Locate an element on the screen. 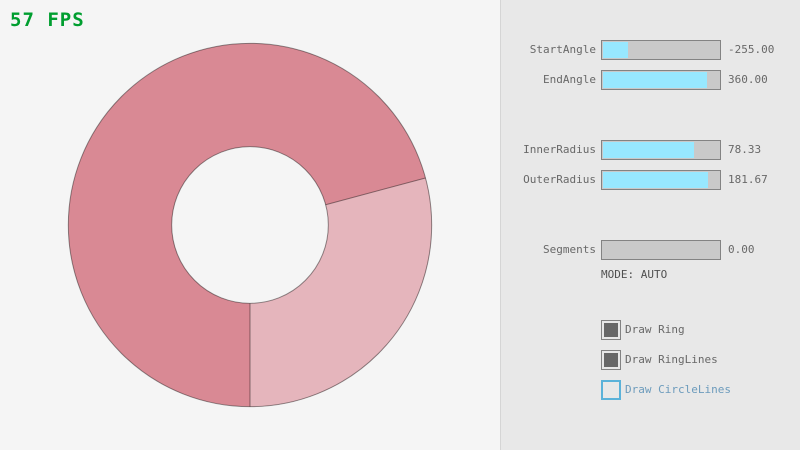  slider-row-outerradius: OuterRadius 181.67 is located at coordinates (650, 180).